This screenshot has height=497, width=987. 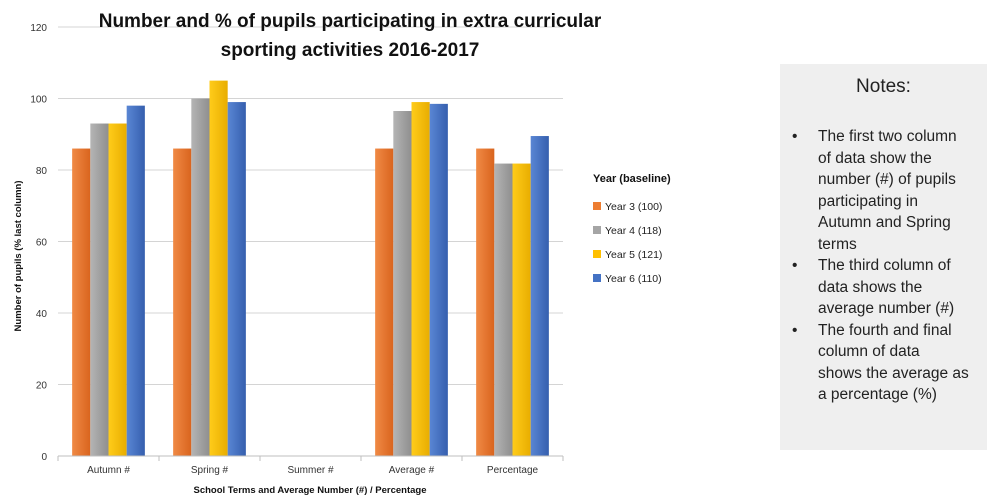 I want to click on y-tick-label: 80, so click(x=42, y=171).